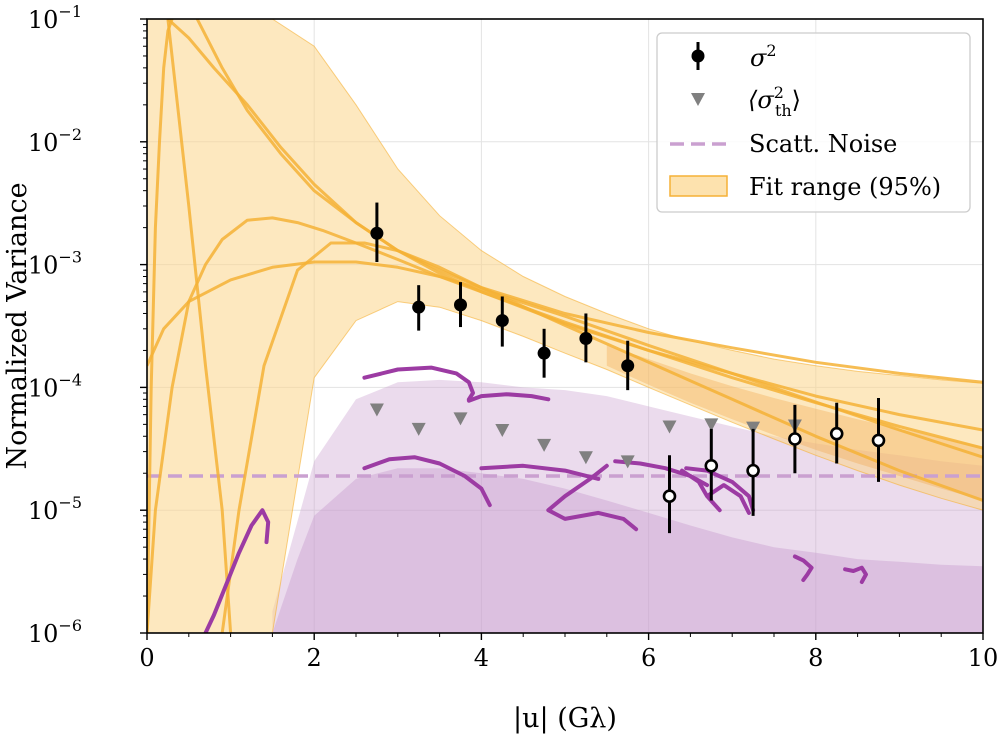 The width and height of the screenshot is (1000, 742). What do you see at coordinates (815, 658) in the screenshot?
I see `x-tick-label: 8` at bounding box center [815, 658].